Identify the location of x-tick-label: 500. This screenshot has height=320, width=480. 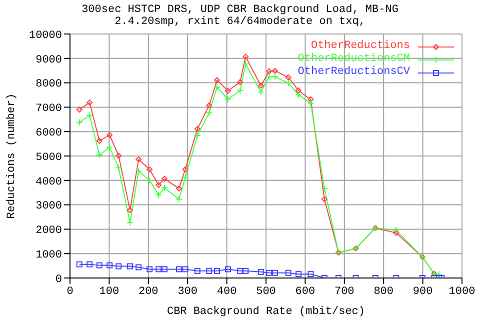
(266, 292).